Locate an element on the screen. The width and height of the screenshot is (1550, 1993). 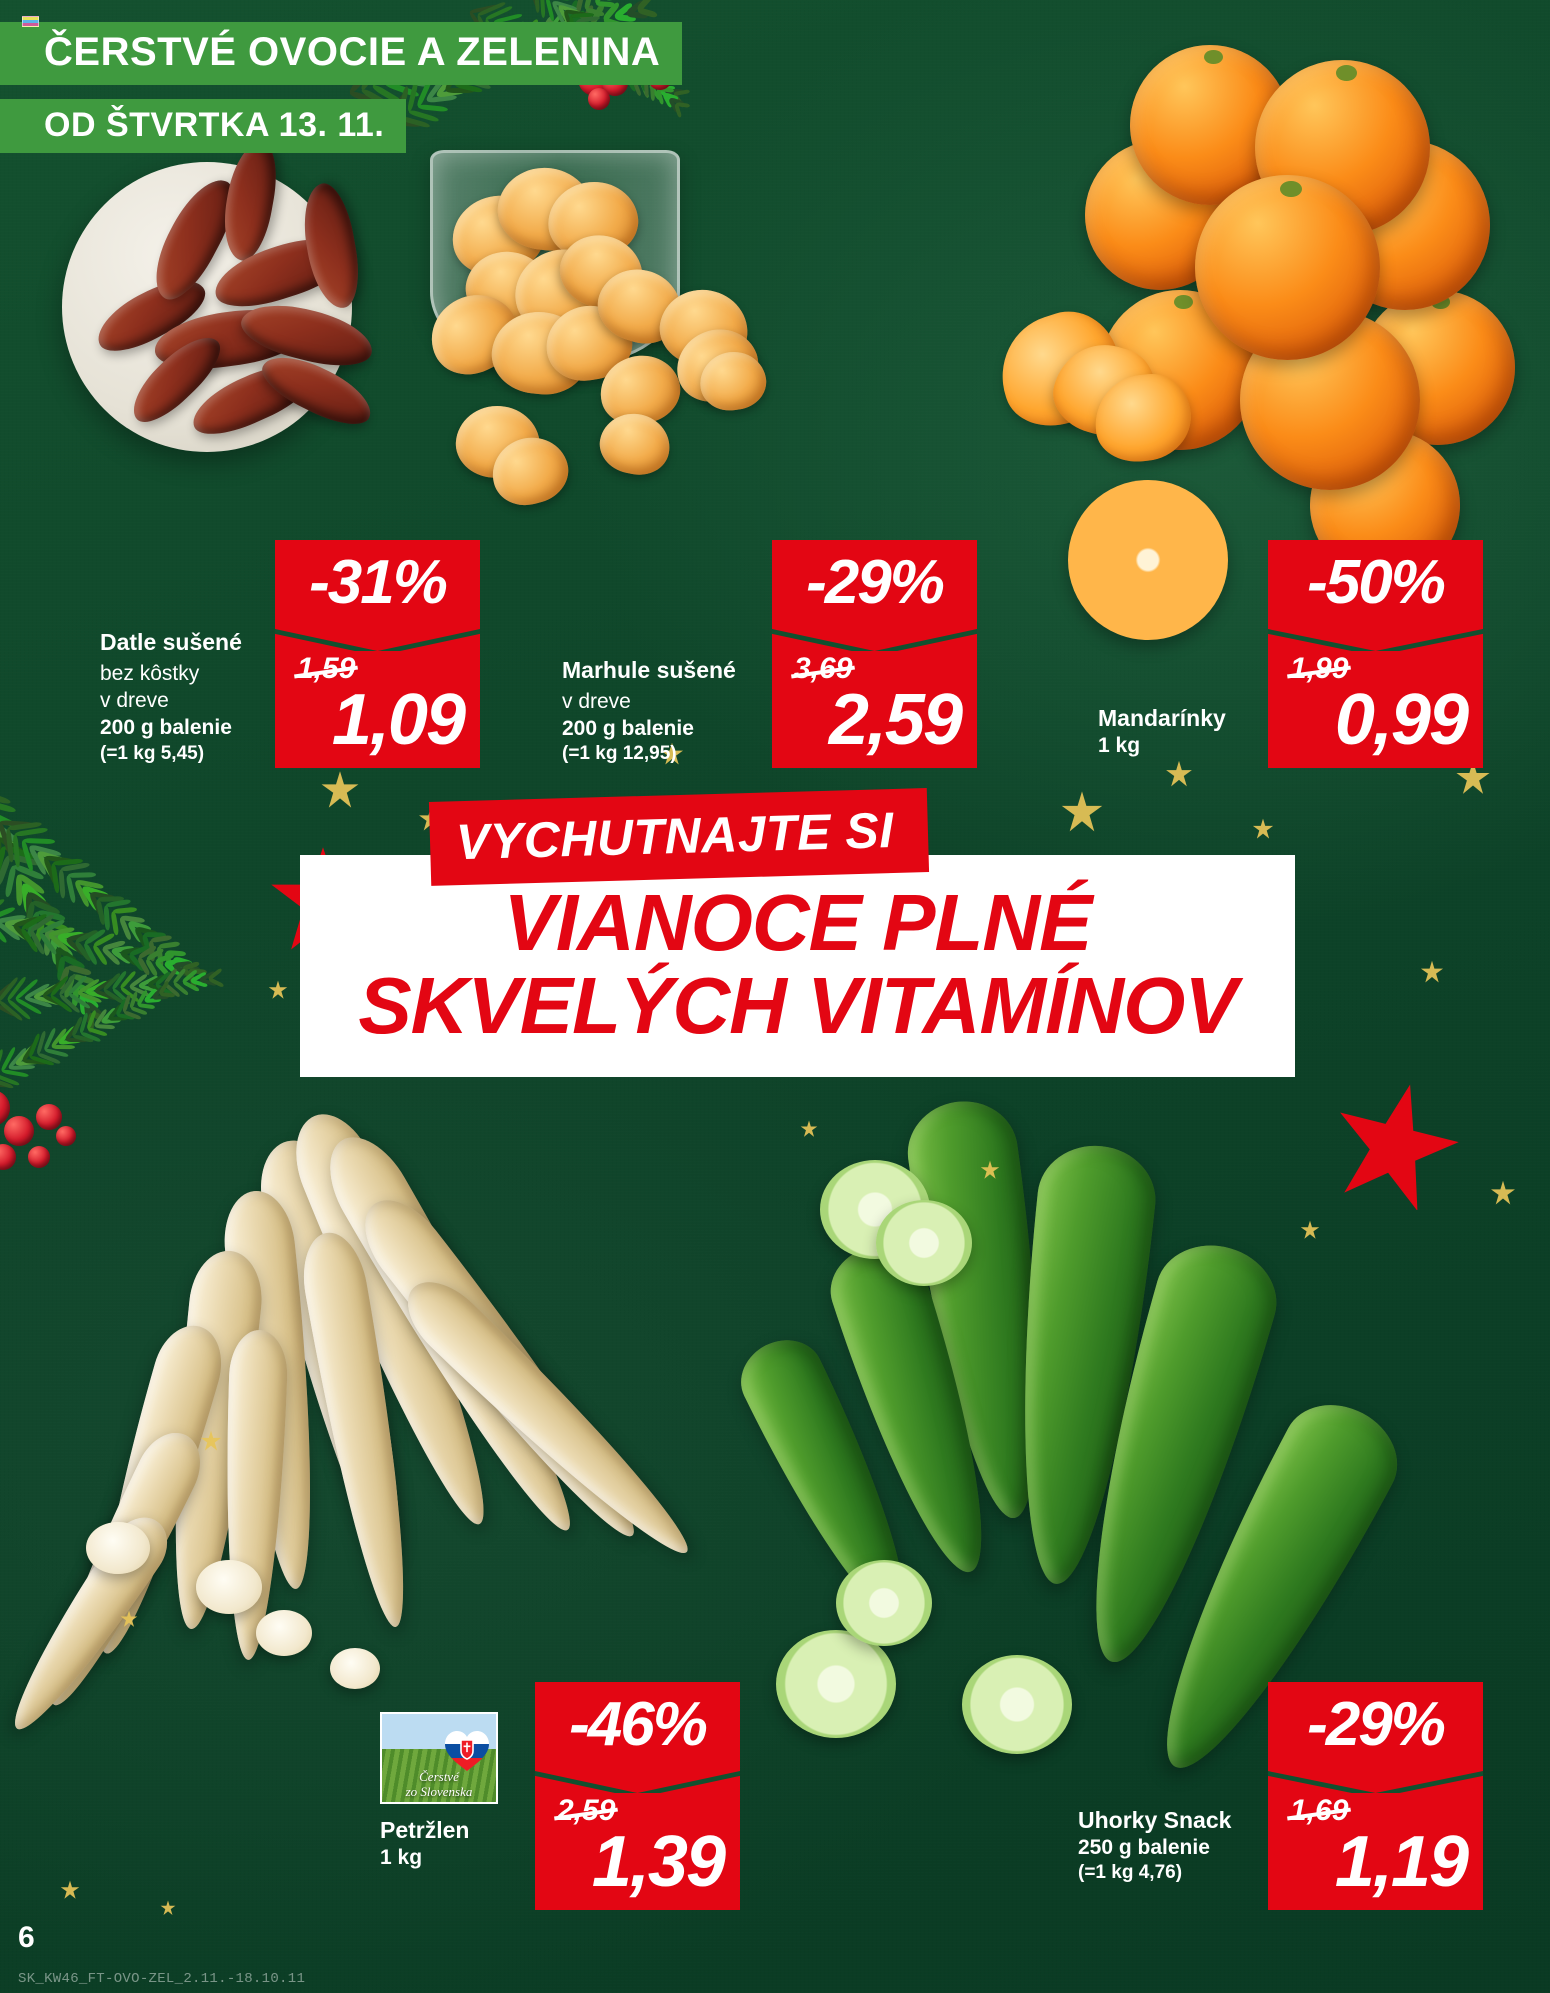
old-price: 2,59 is located at coordinates (586, 1811).